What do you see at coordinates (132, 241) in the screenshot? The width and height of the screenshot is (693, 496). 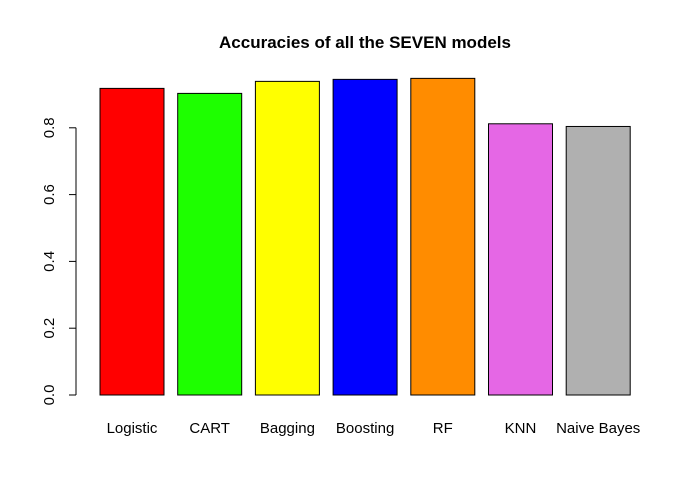 I see `bar-logistic` at bounding box center [132, 241].